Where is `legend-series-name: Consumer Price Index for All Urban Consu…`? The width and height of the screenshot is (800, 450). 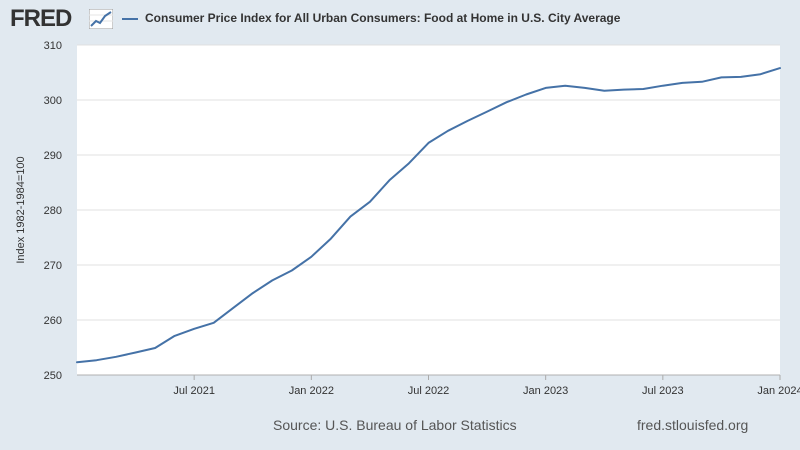 legend-series-name: Consumer Price Index for All Urban Consu… is located at coordinates (383, 18).